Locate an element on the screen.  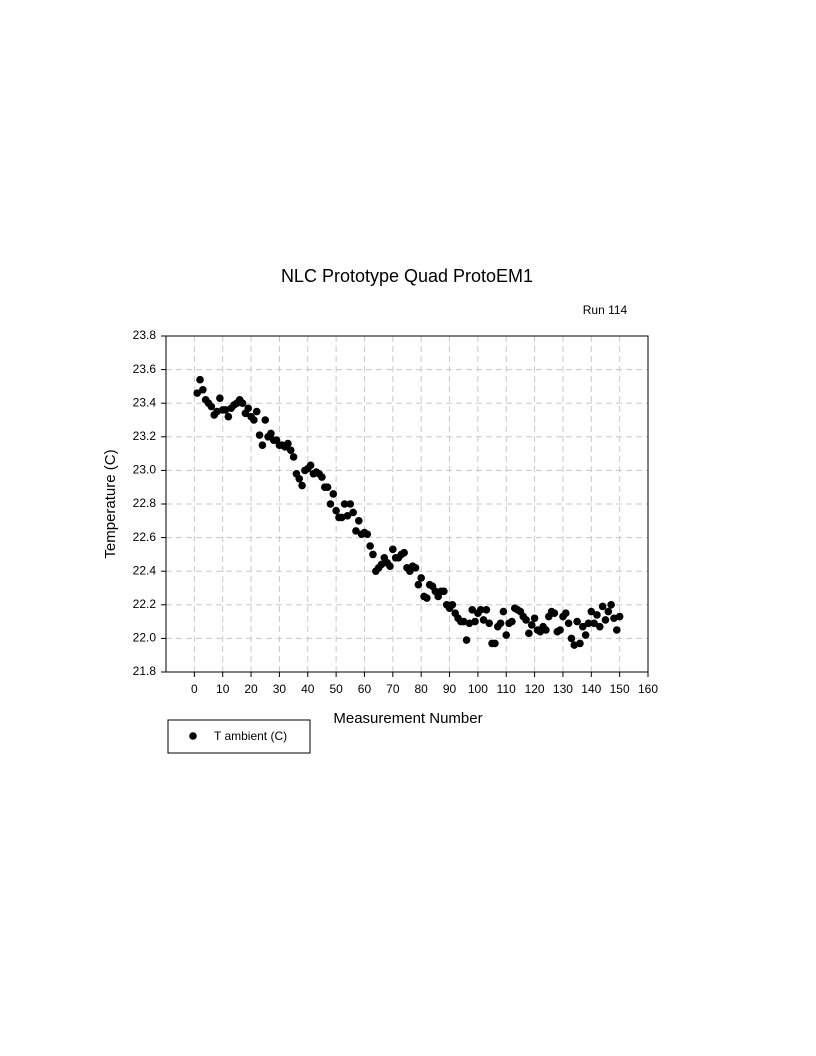
y-tick-label: 21.8 is located at coordinates (145, 671).